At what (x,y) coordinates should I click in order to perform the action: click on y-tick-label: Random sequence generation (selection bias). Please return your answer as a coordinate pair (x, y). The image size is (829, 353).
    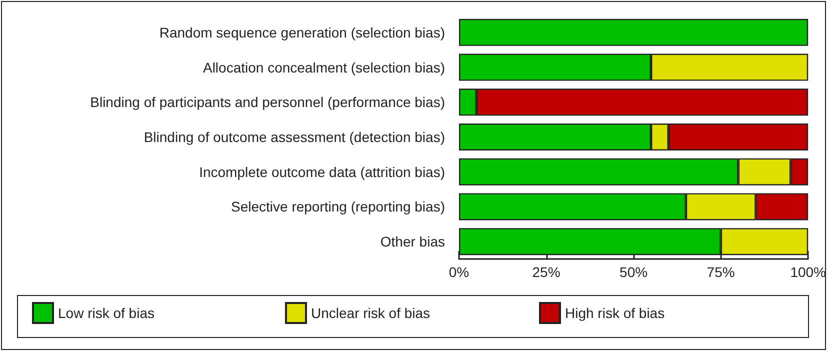
    Looking at the image, I should click on (302, 32).